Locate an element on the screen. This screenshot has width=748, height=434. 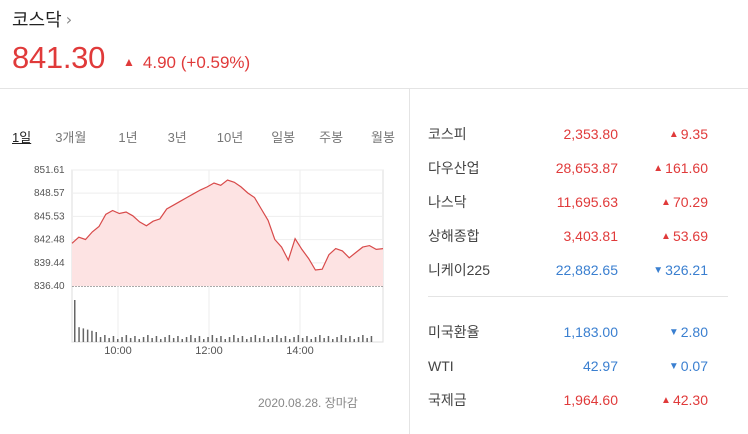
market-row: 미국환율 1,183.00 ▼ 2.80 is located at coordinates (573, 332).